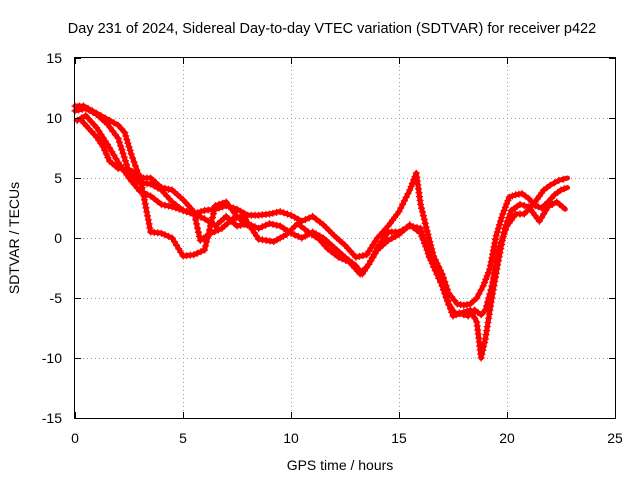 Image resolution: width=640 pixels, height=480 pixels. Describe the element at coordinates (58, 178) in the screenshot. I see `y-tick-label: 5` at that location.